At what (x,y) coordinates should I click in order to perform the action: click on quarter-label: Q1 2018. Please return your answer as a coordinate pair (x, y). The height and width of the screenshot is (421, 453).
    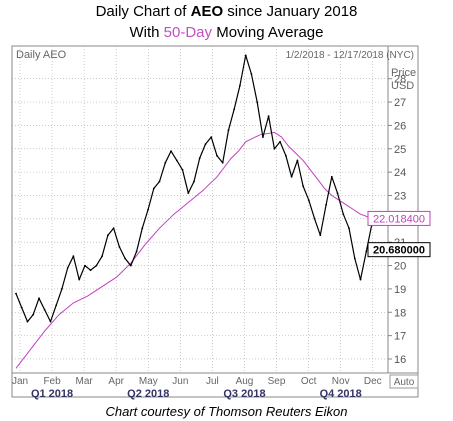
    Looking at the image, I should click on (52, 394).